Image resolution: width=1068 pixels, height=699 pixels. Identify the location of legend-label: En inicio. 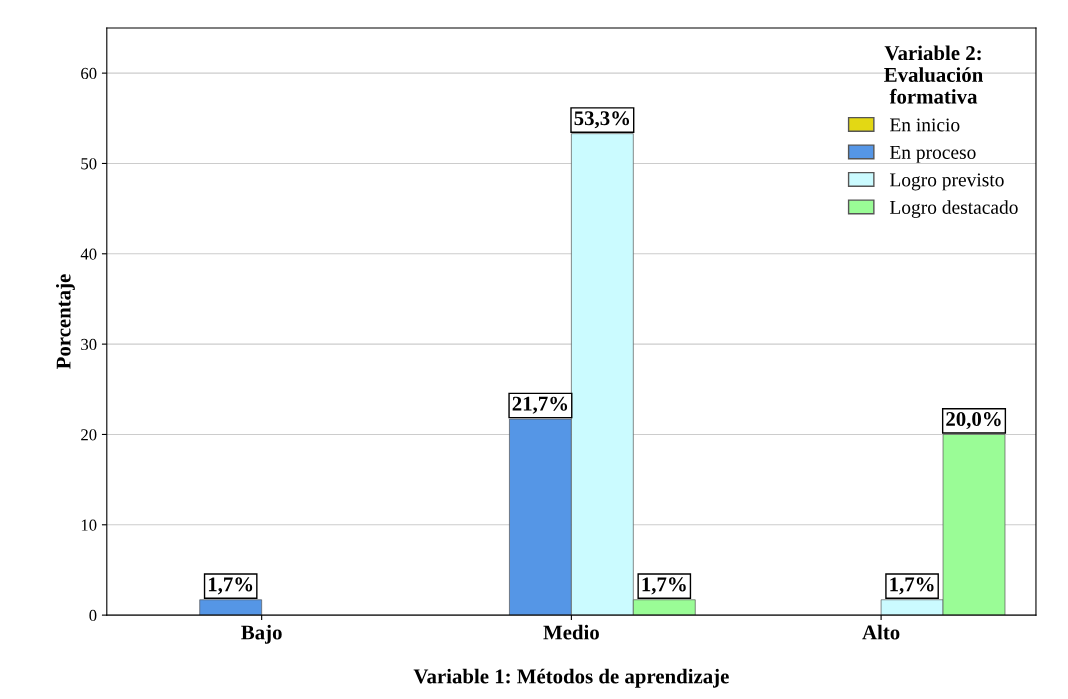
(924, 125).